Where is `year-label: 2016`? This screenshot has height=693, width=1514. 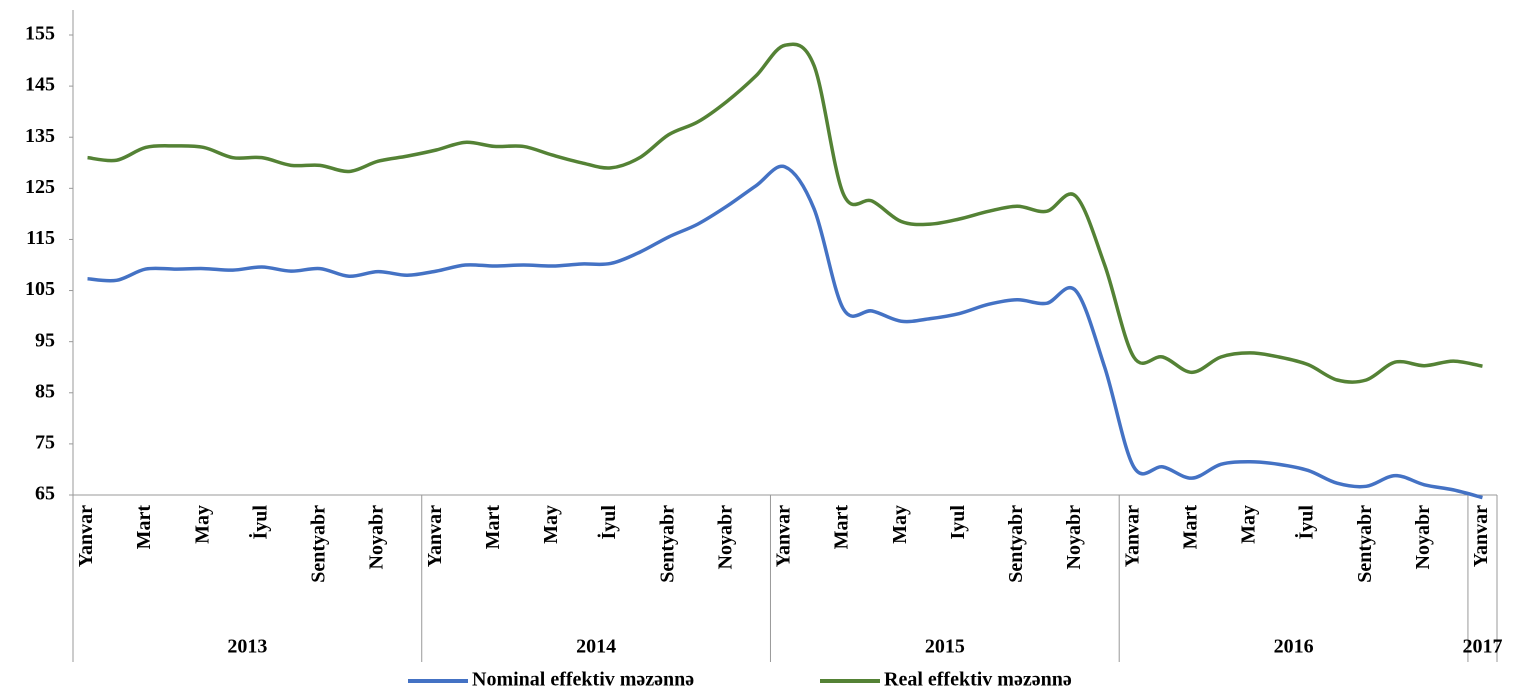
year-label: 2016 is located at coordinates (1294, 647).